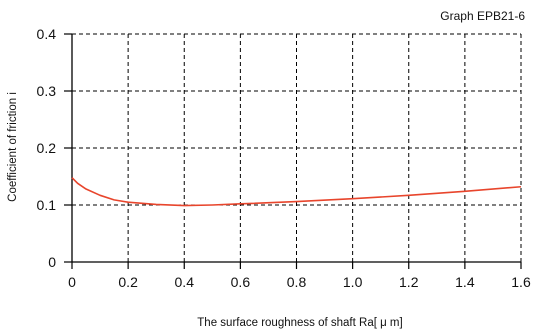  What do you see at coordinates (47, 205) in the screenshot?
I see `y-tick-label: 0.1` at bounding box center [47, 205].